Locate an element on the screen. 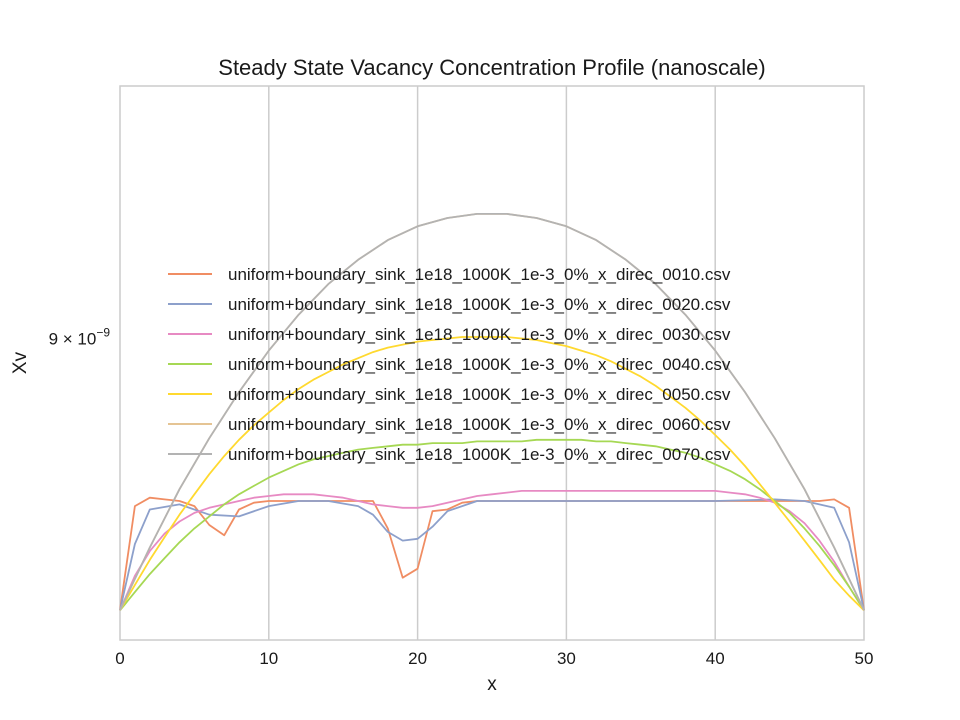  x-tick-label: 40 is located at coordinates (715, 658).